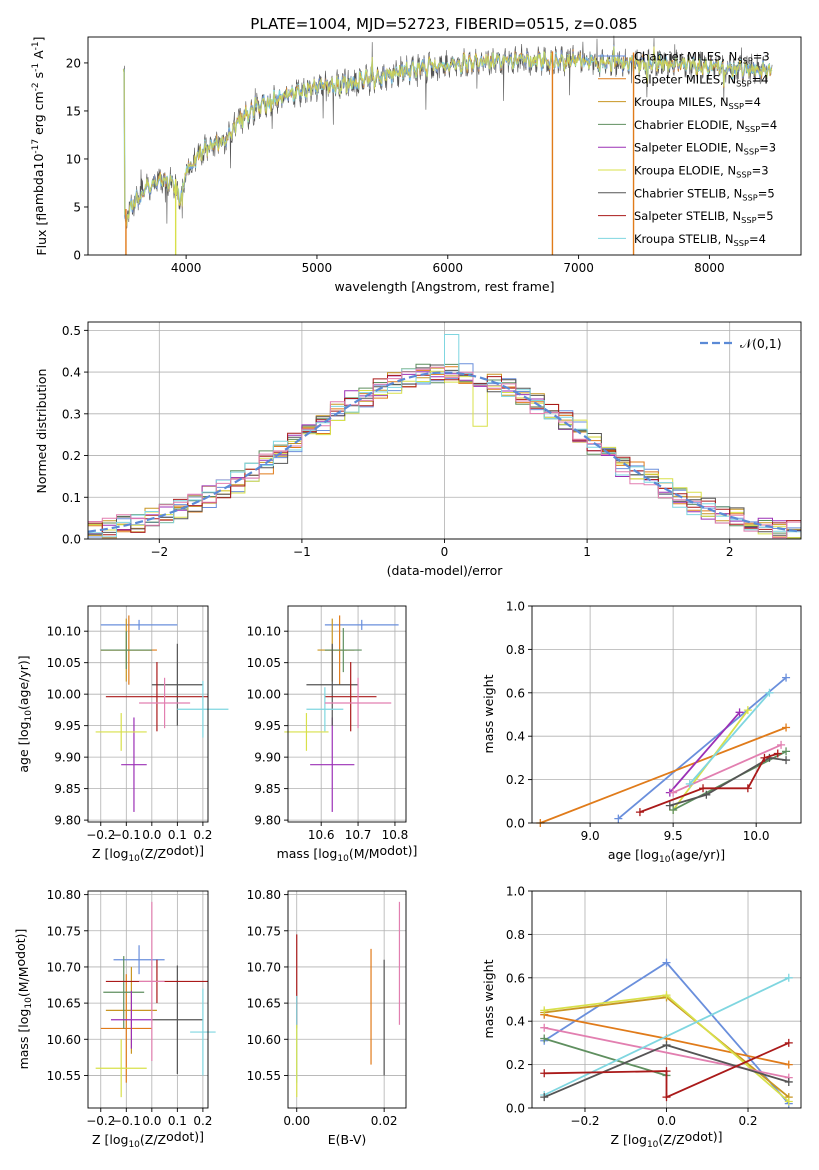 The height and width of the screenshot is (1170, 819). I want to click on legend-entry: Kroupa STELIB, NSSP=4, so click(700, 240).